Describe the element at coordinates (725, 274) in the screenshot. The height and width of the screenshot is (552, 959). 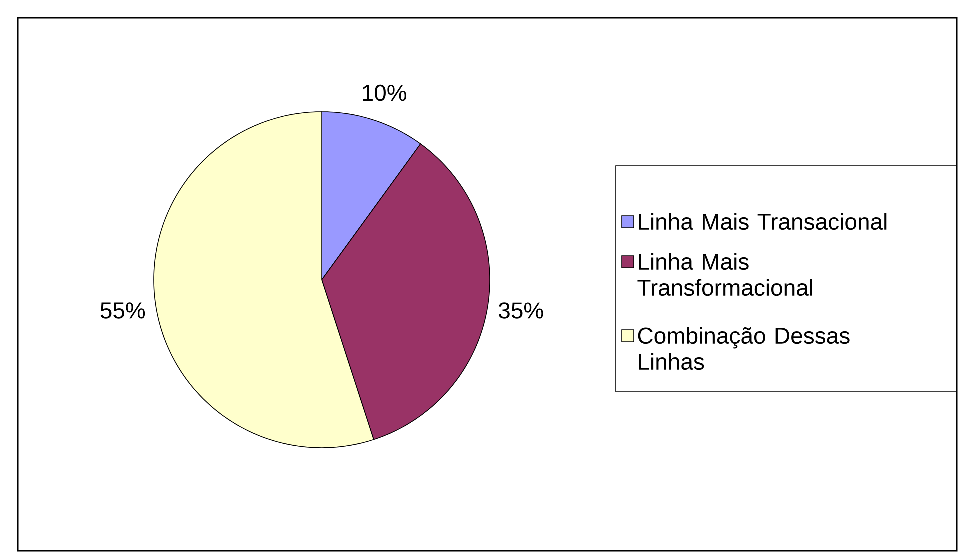
I see `legend-label: Linha Mais Transformacional` at that location.